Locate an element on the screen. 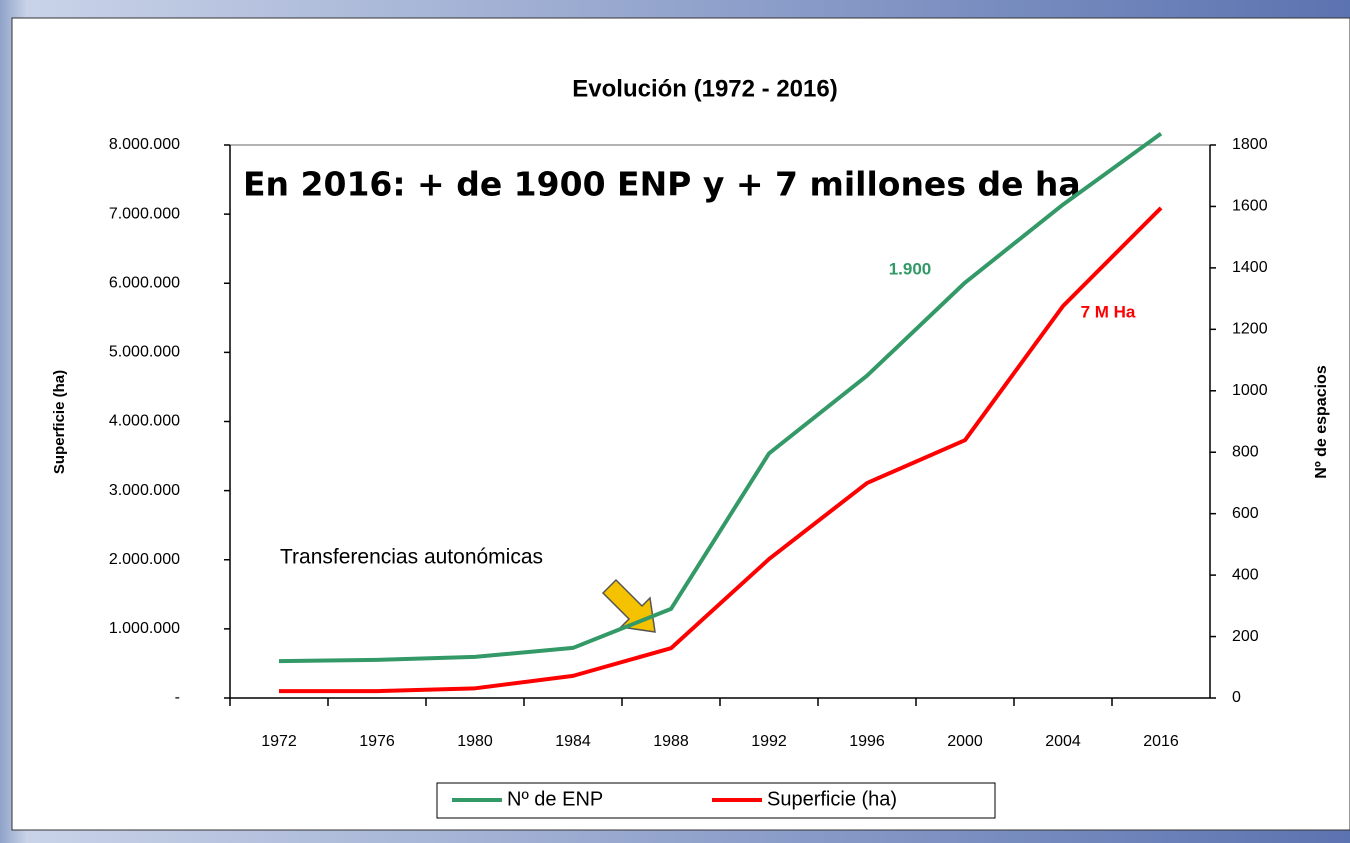 The height and width of the screenshot is (843, 1350). x-tick-label: 2000 is located at coordinates (965, 741).